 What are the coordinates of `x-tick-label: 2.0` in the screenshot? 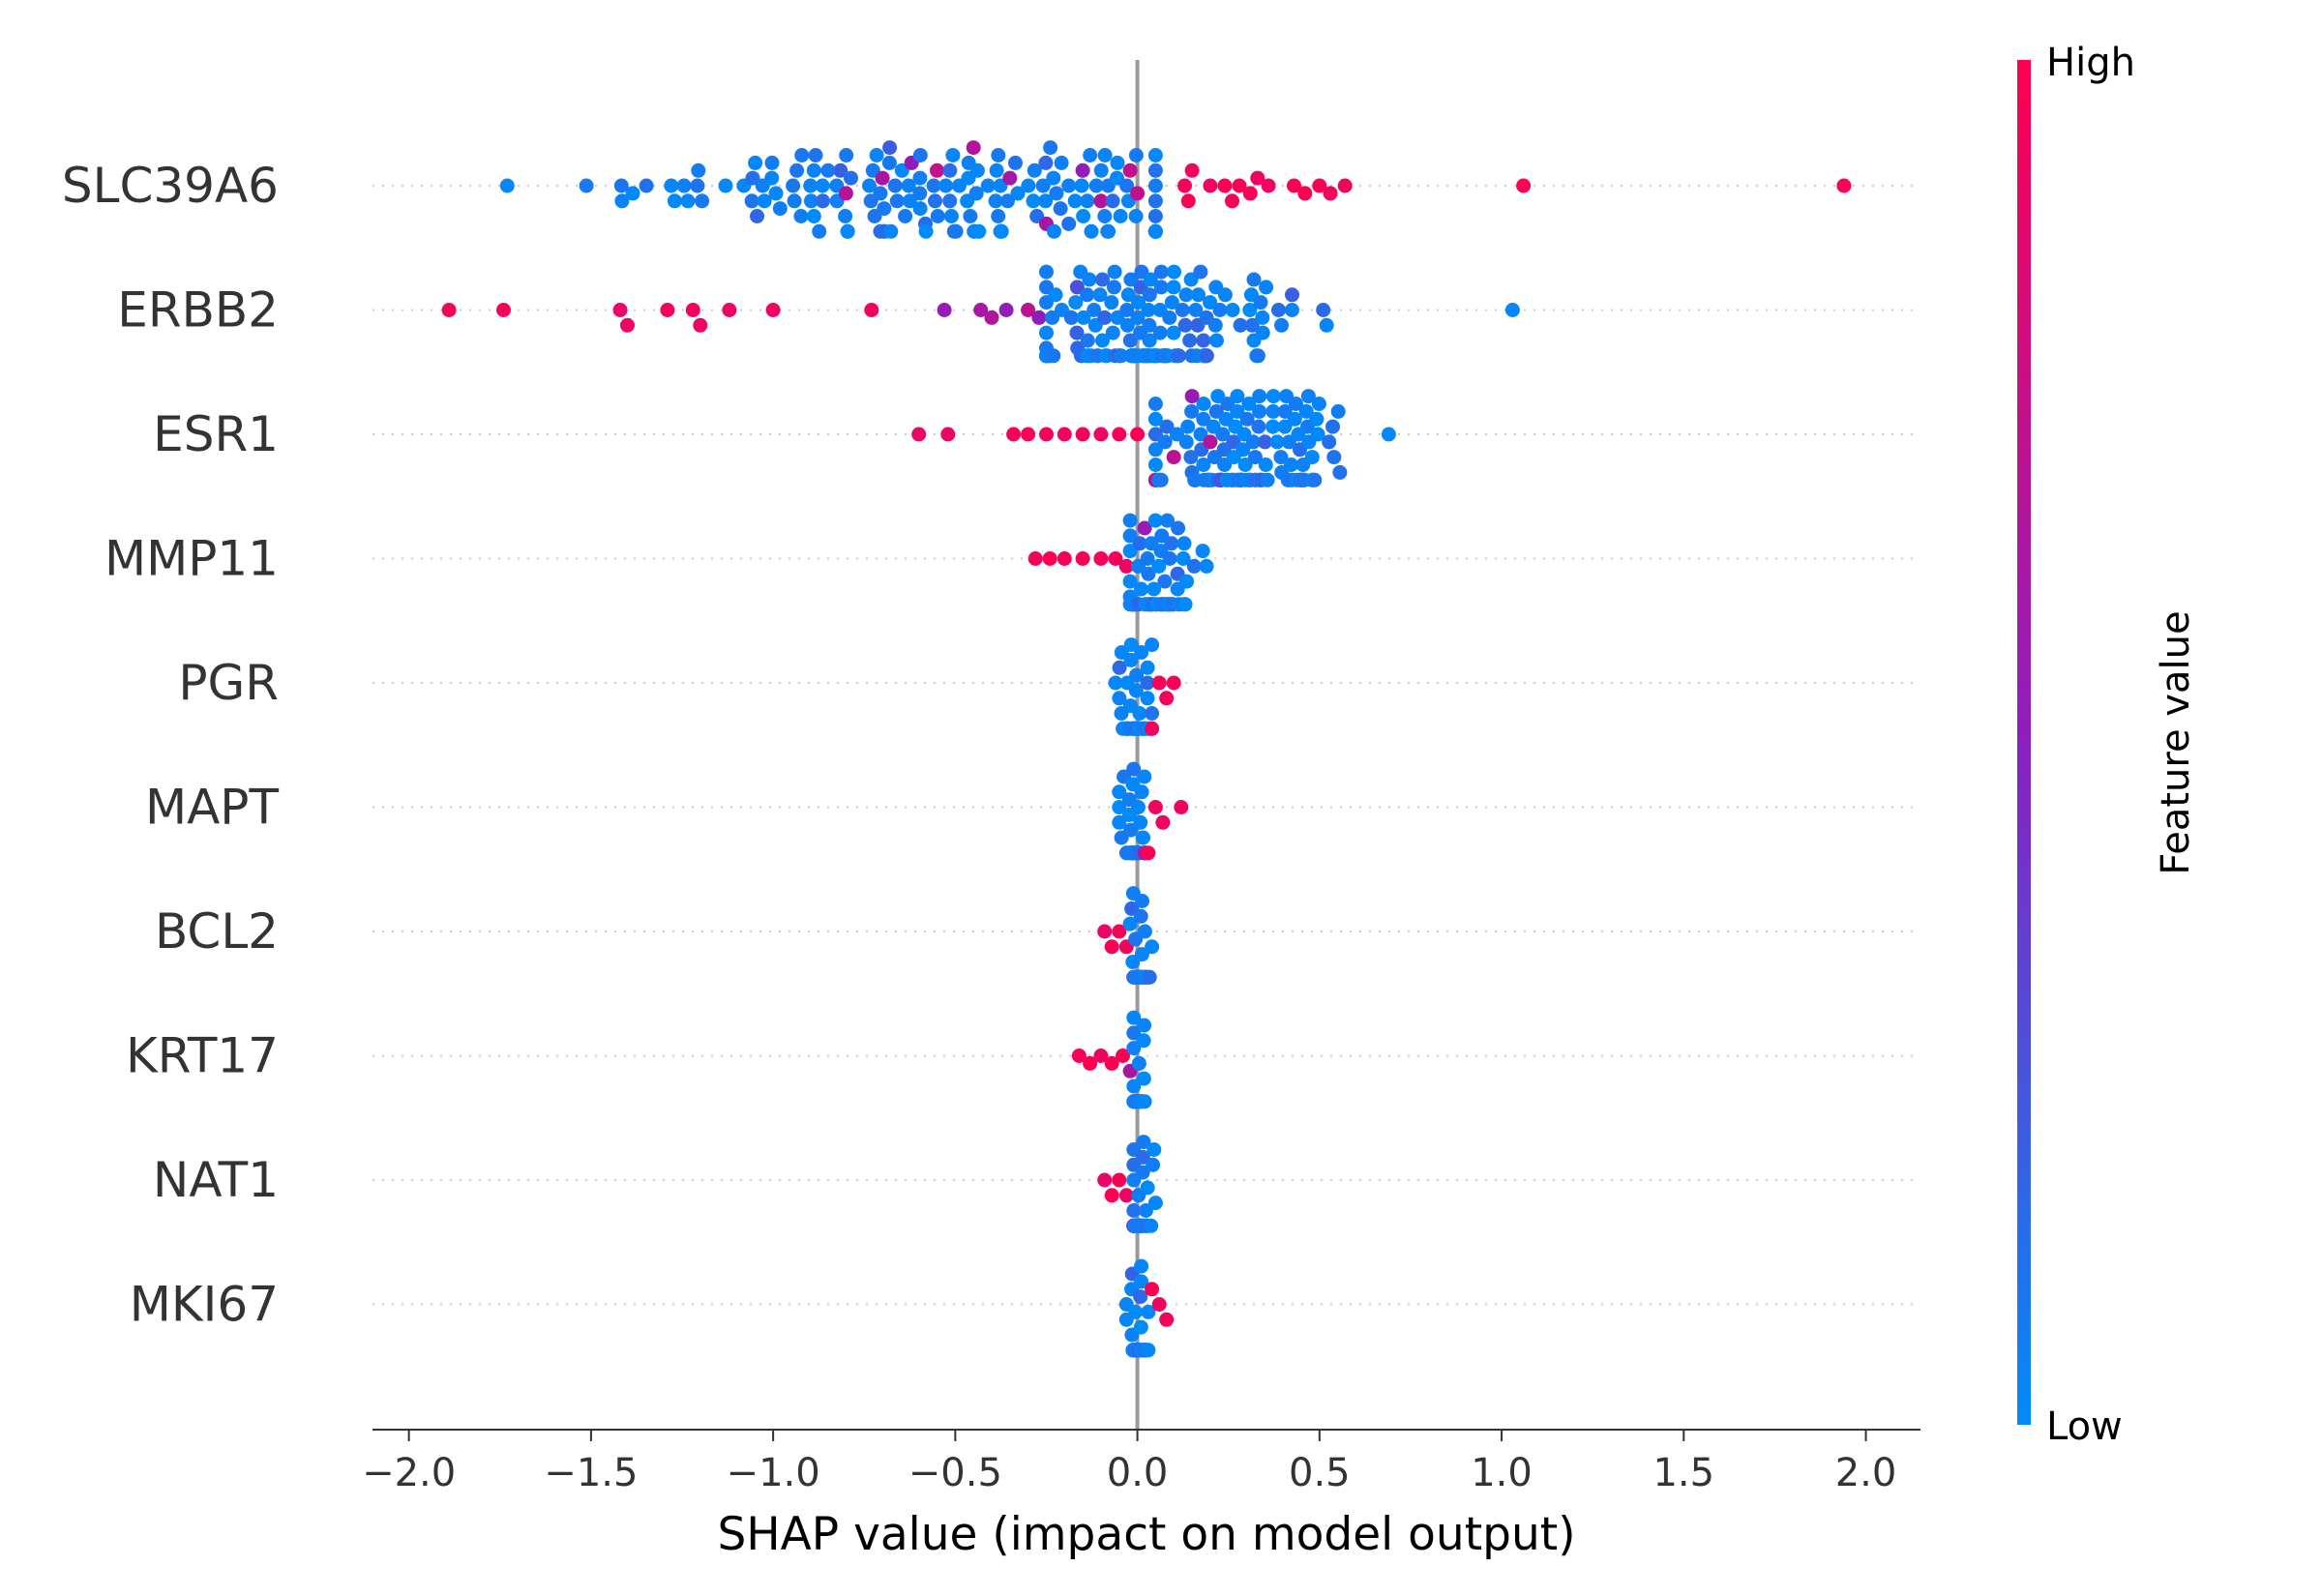 It's located at (1866, 1473).